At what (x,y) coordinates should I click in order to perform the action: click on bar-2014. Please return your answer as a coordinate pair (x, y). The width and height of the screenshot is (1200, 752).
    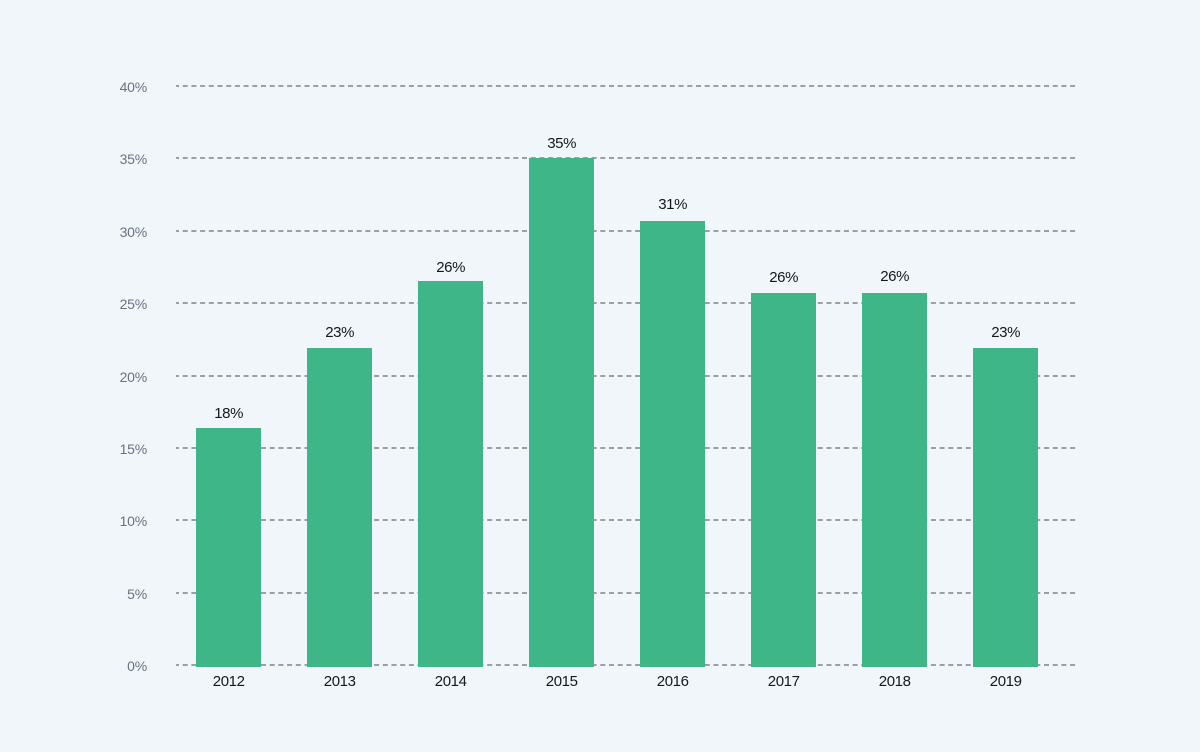
    Looking at the image, I should click on (451, 474).